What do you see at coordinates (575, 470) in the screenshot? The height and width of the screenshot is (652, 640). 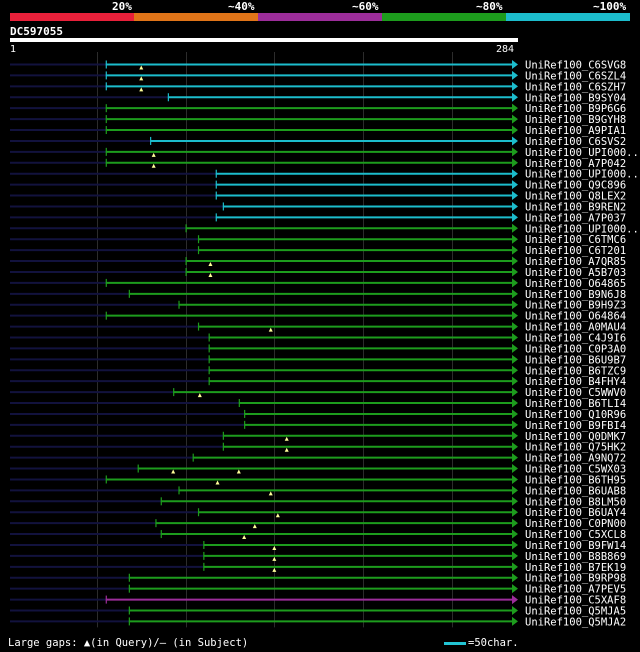 I see `hit-label: UniRef100_C5WX03` at bounding box center [575, 470].